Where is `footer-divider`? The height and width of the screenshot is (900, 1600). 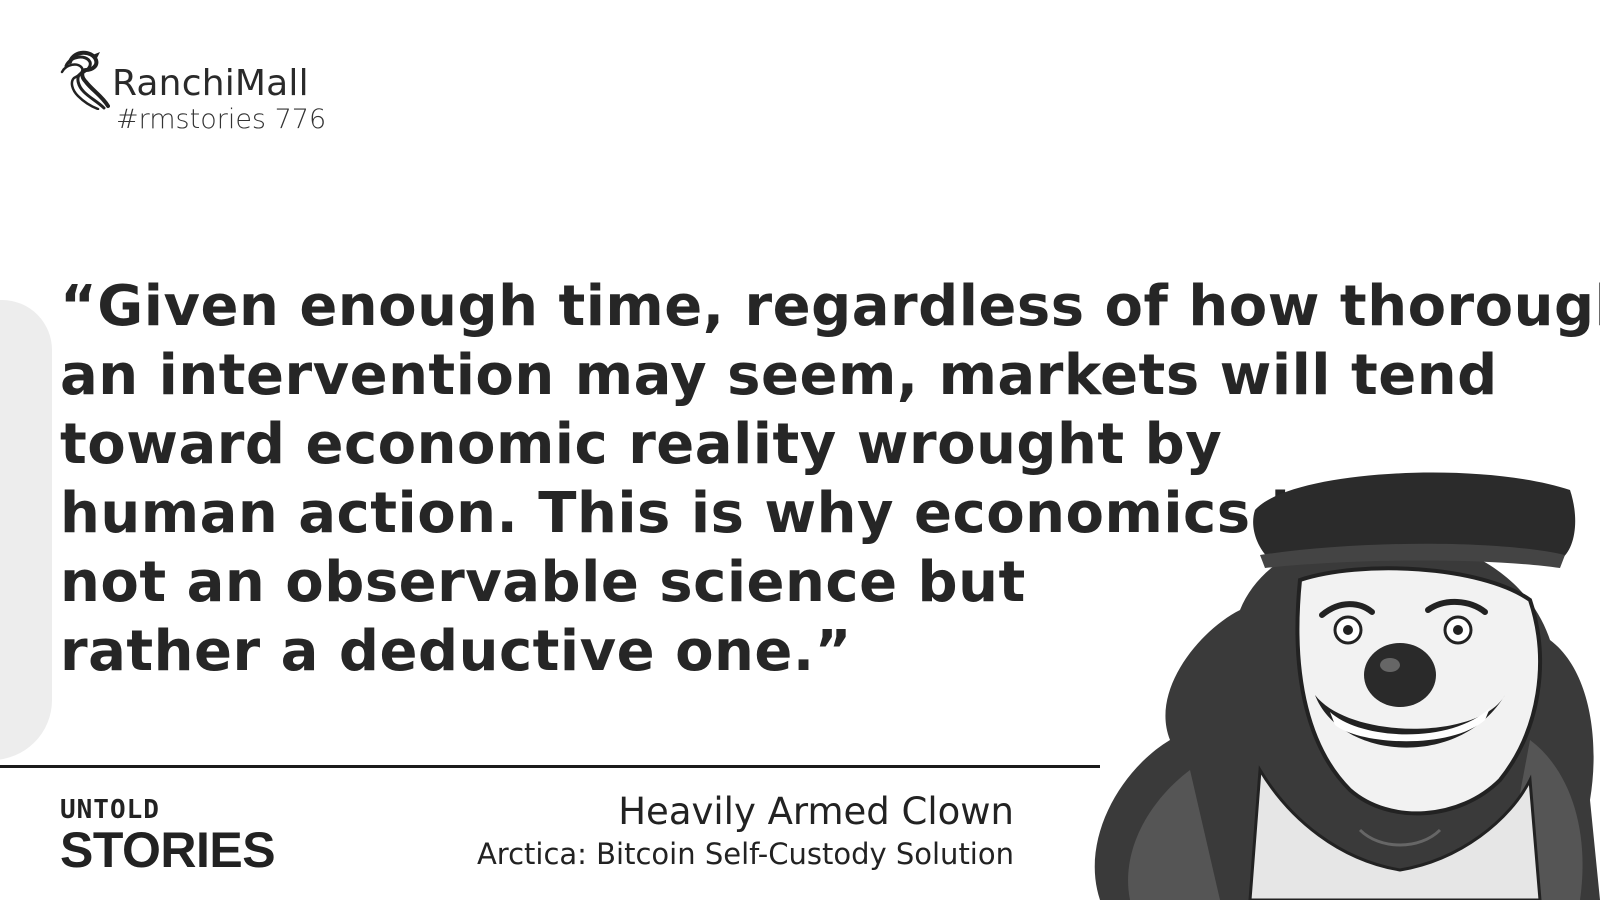
footer-divider is located at coordinates (550, 766).